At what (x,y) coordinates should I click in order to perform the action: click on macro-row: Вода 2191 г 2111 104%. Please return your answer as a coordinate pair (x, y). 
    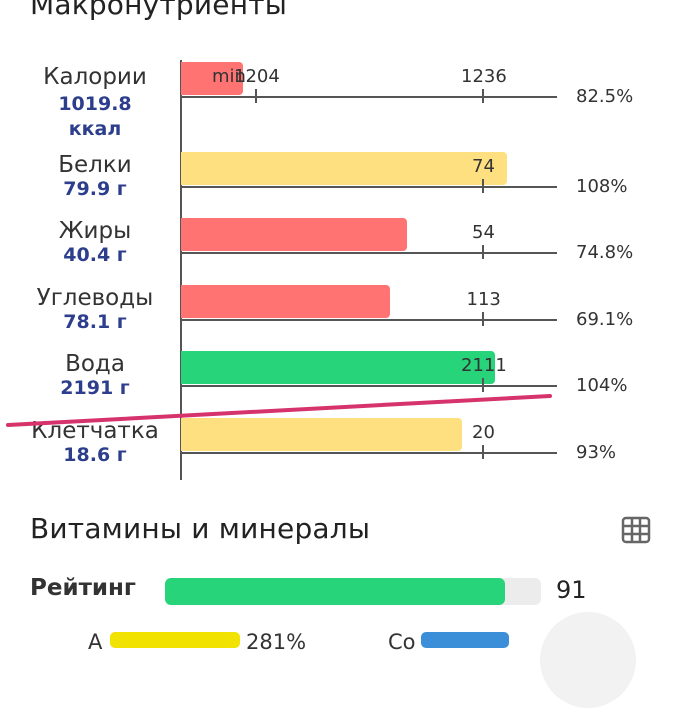
    Looking at the image, I should click on (340, 384).